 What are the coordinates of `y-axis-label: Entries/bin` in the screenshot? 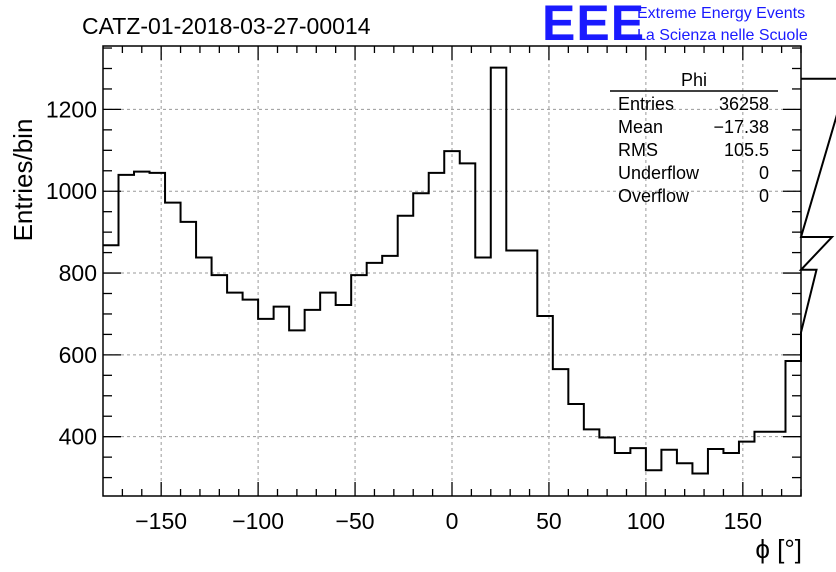 It's located at (23, 180).